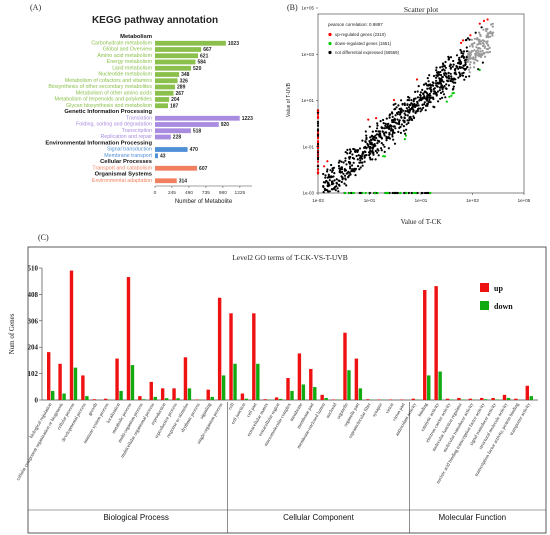  What do you see at coordinates (126, 137) in the screenshot?
I see `kegg-category-label: Replication and repair` at bounding box center [126, 137].